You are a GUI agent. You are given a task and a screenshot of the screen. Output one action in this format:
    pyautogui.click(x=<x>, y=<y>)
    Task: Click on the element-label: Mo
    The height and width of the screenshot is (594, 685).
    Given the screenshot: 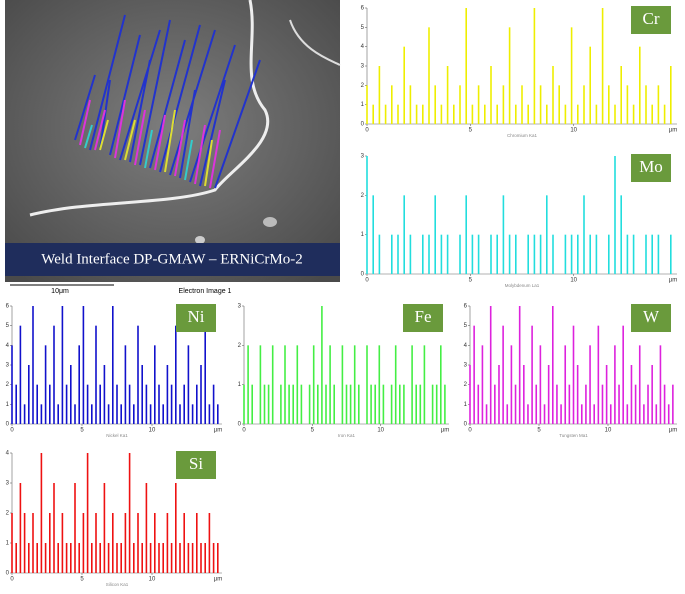 What is the action you would take?
    pyautogui.click(x=651, y=166)
    